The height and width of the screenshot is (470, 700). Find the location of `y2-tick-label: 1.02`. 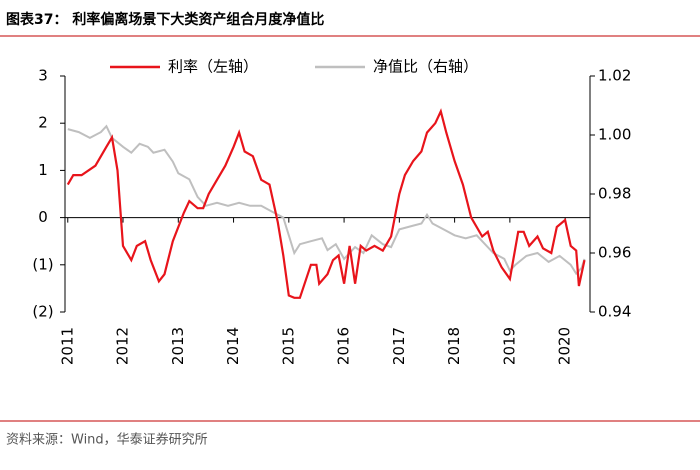

y2-tick-label: 1.02 is located at coordinates (614, 76).